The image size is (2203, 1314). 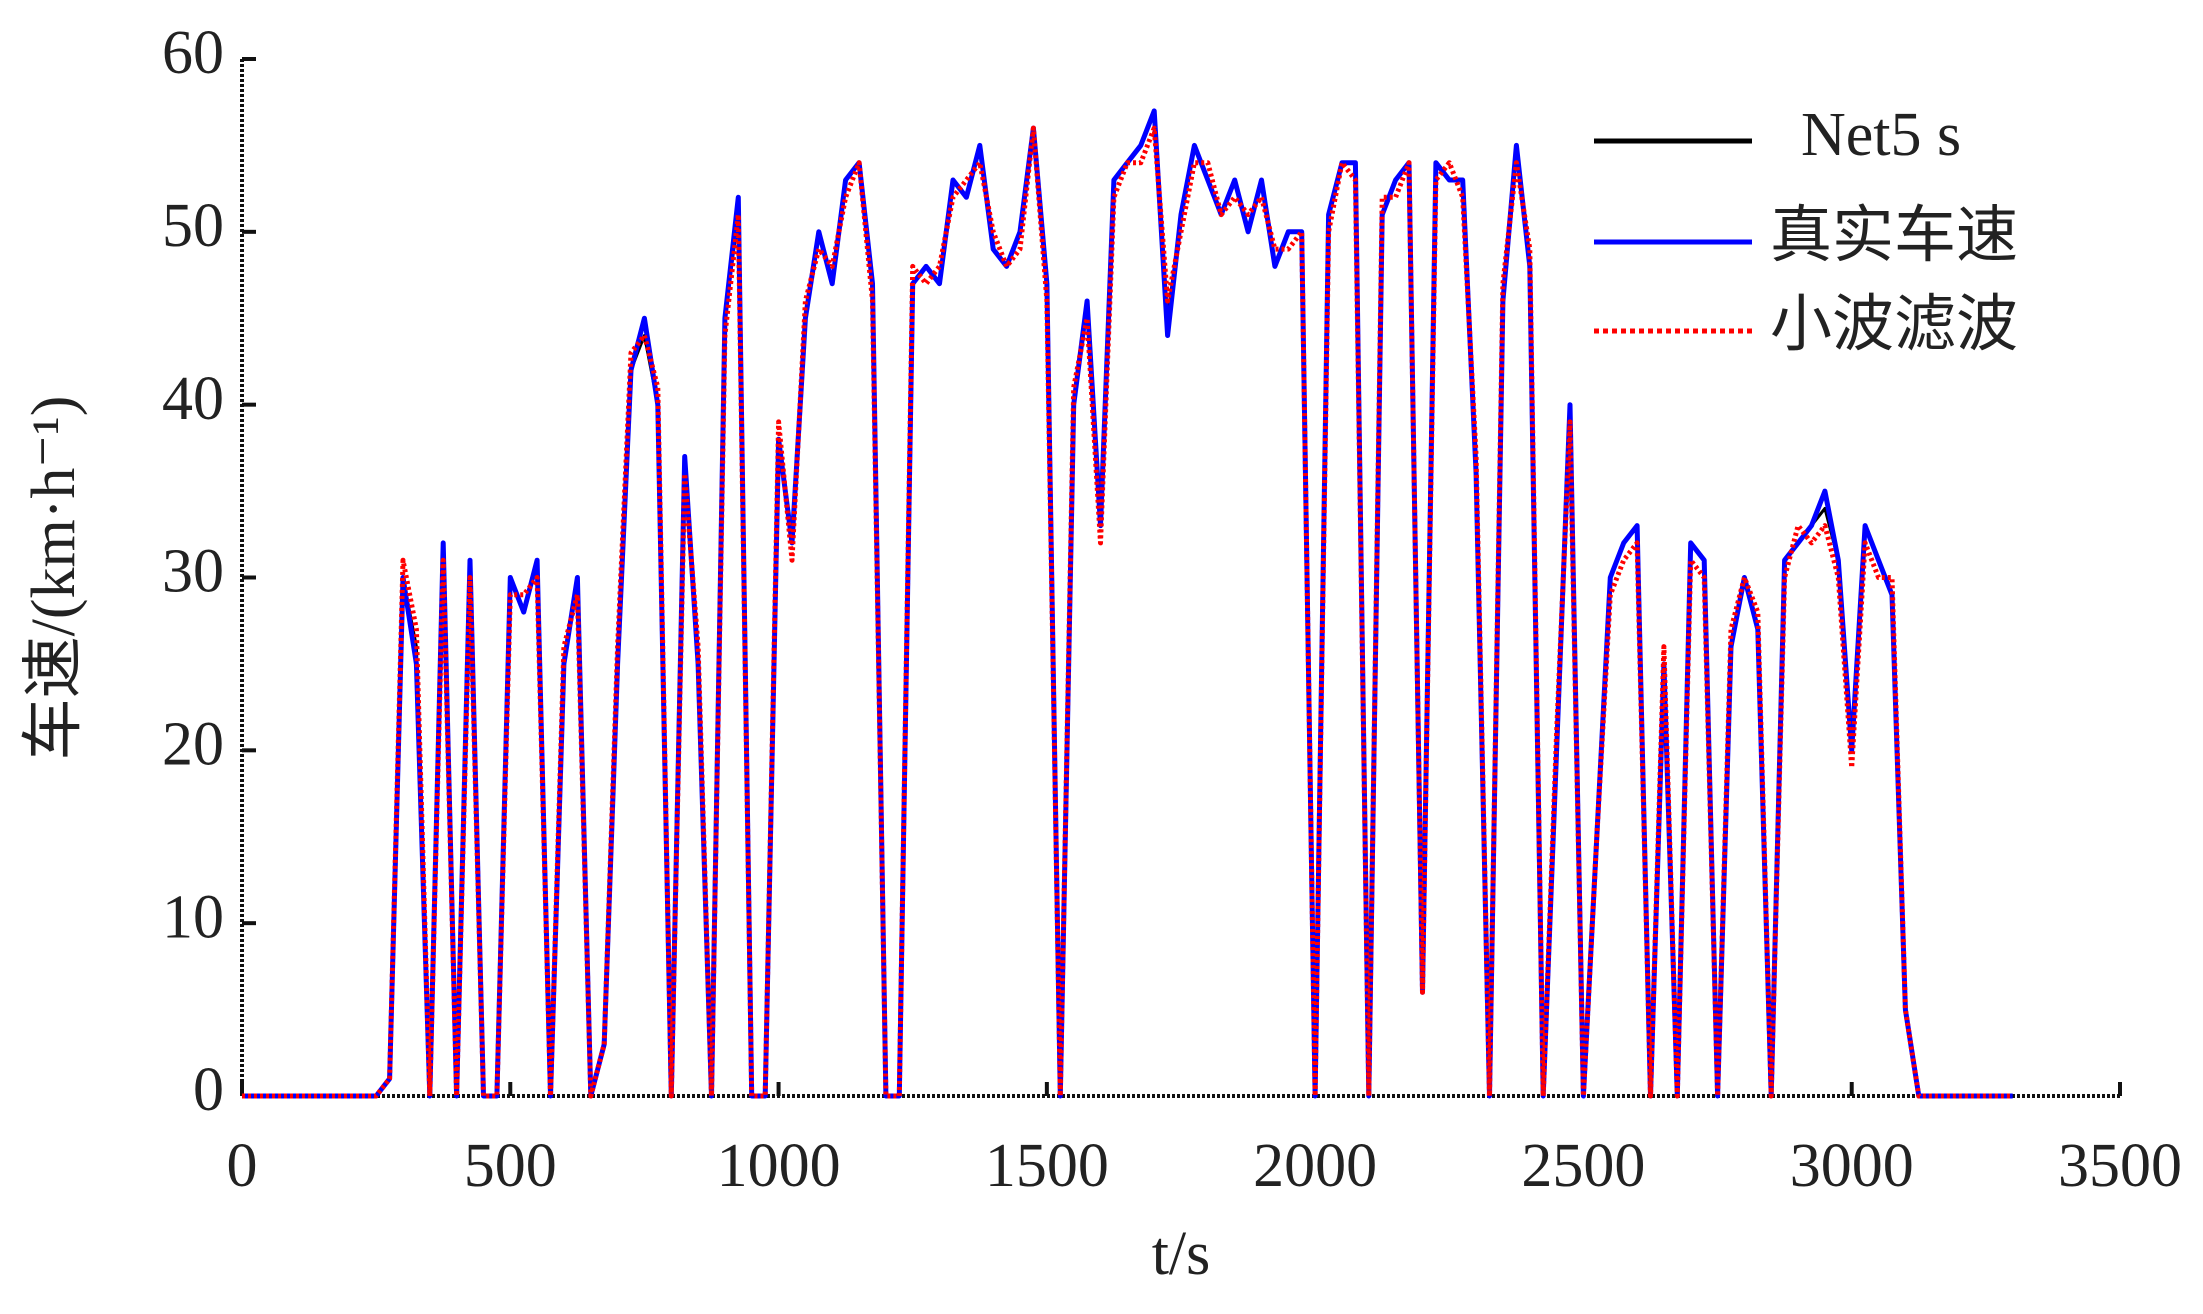 What do you see at coordinates (193, 745) in the screenshot?
I see `y-tick-label: 20` at bounding box center [193, 745].